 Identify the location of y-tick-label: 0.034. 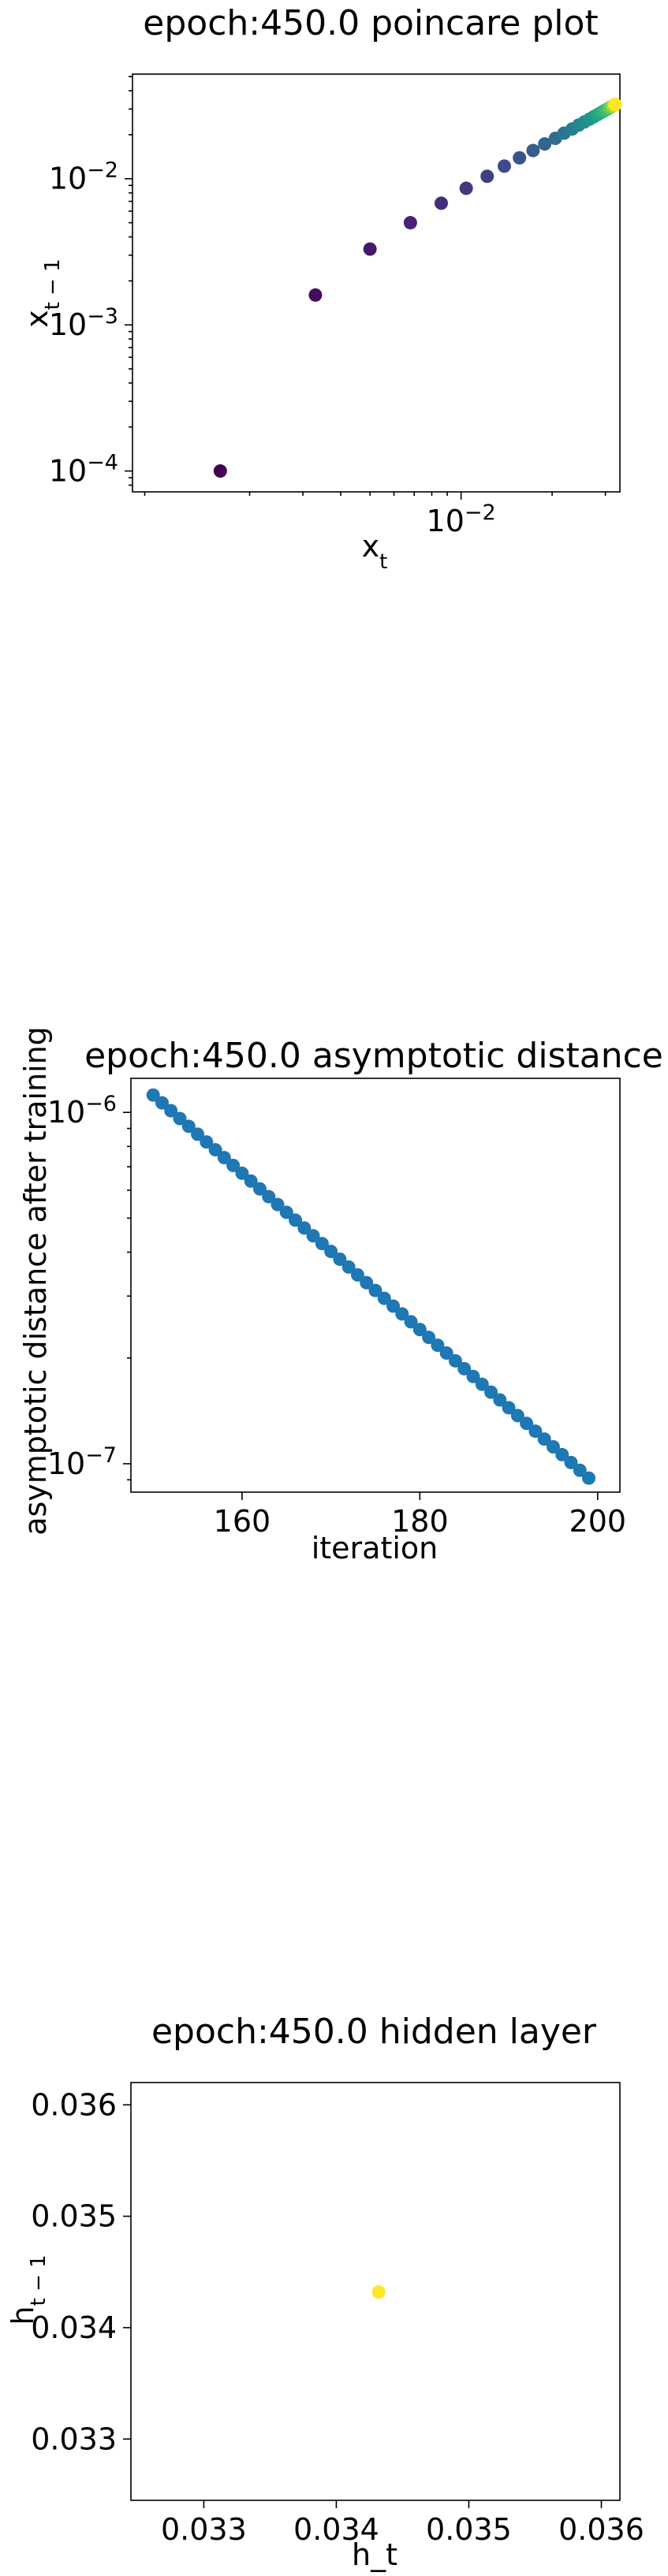
(74, 2327).